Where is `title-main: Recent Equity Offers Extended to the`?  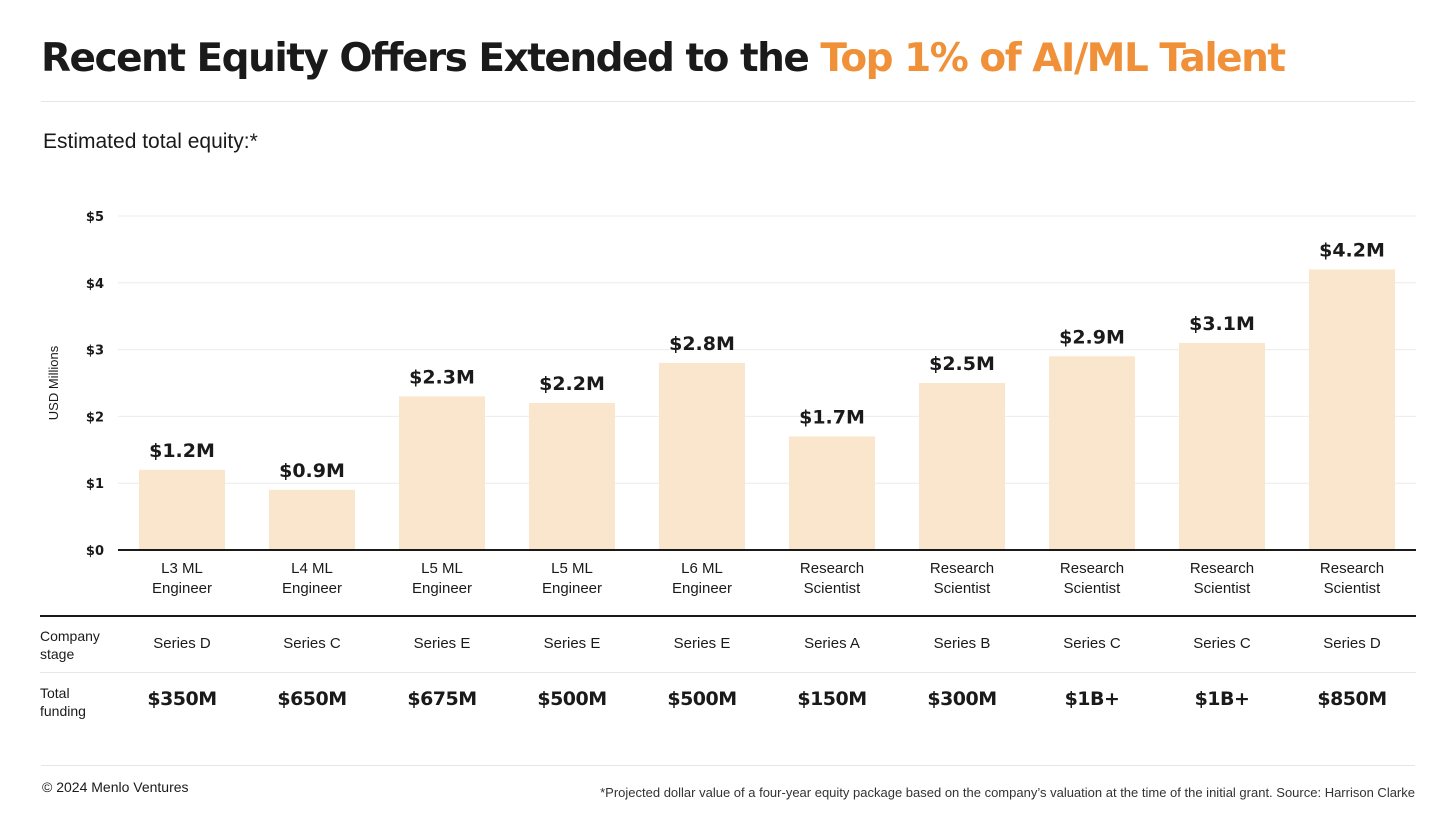 title-main: Recent Equity Offers Extended to the is located at coordinates (431, 58).